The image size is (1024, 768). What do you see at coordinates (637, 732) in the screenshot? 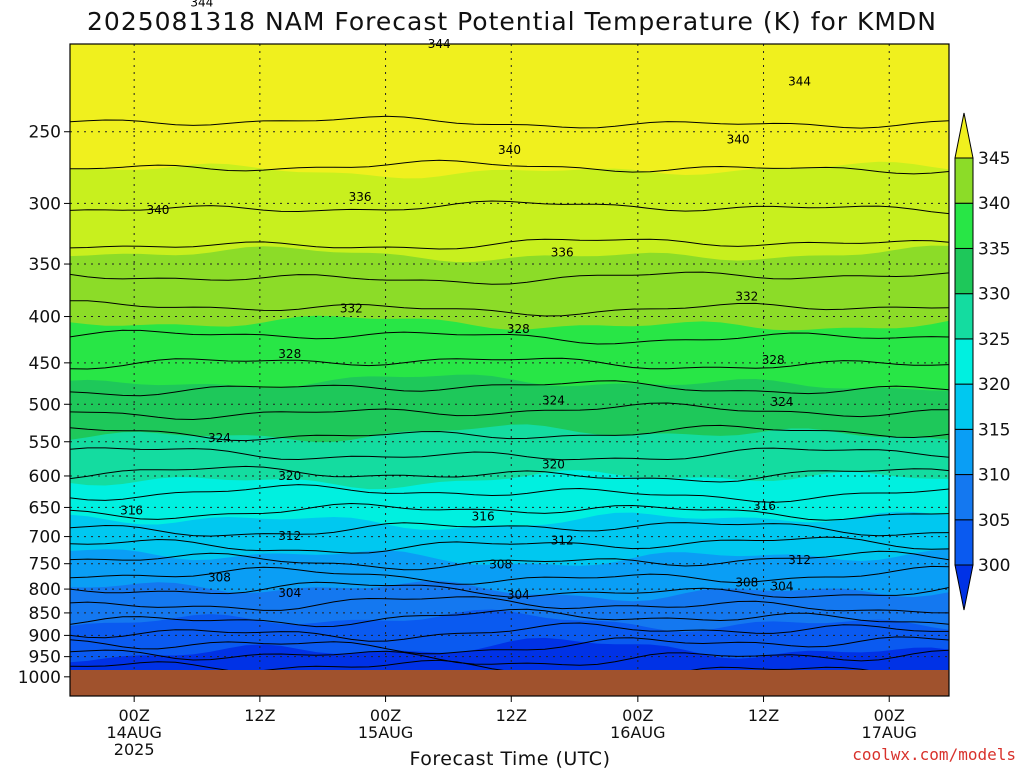
I see `x-tick-date: 16AUG` at bounding box center [637, 732].